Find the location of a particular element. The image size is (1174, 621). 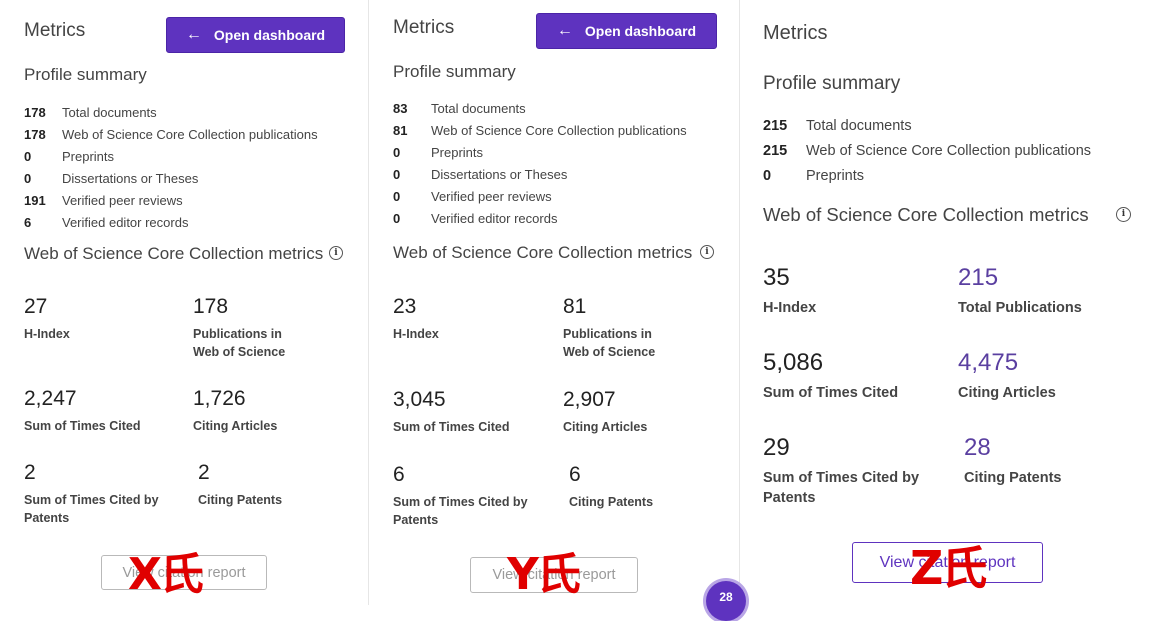

metric-value: 2,907 is located at coordinates (589, 399).